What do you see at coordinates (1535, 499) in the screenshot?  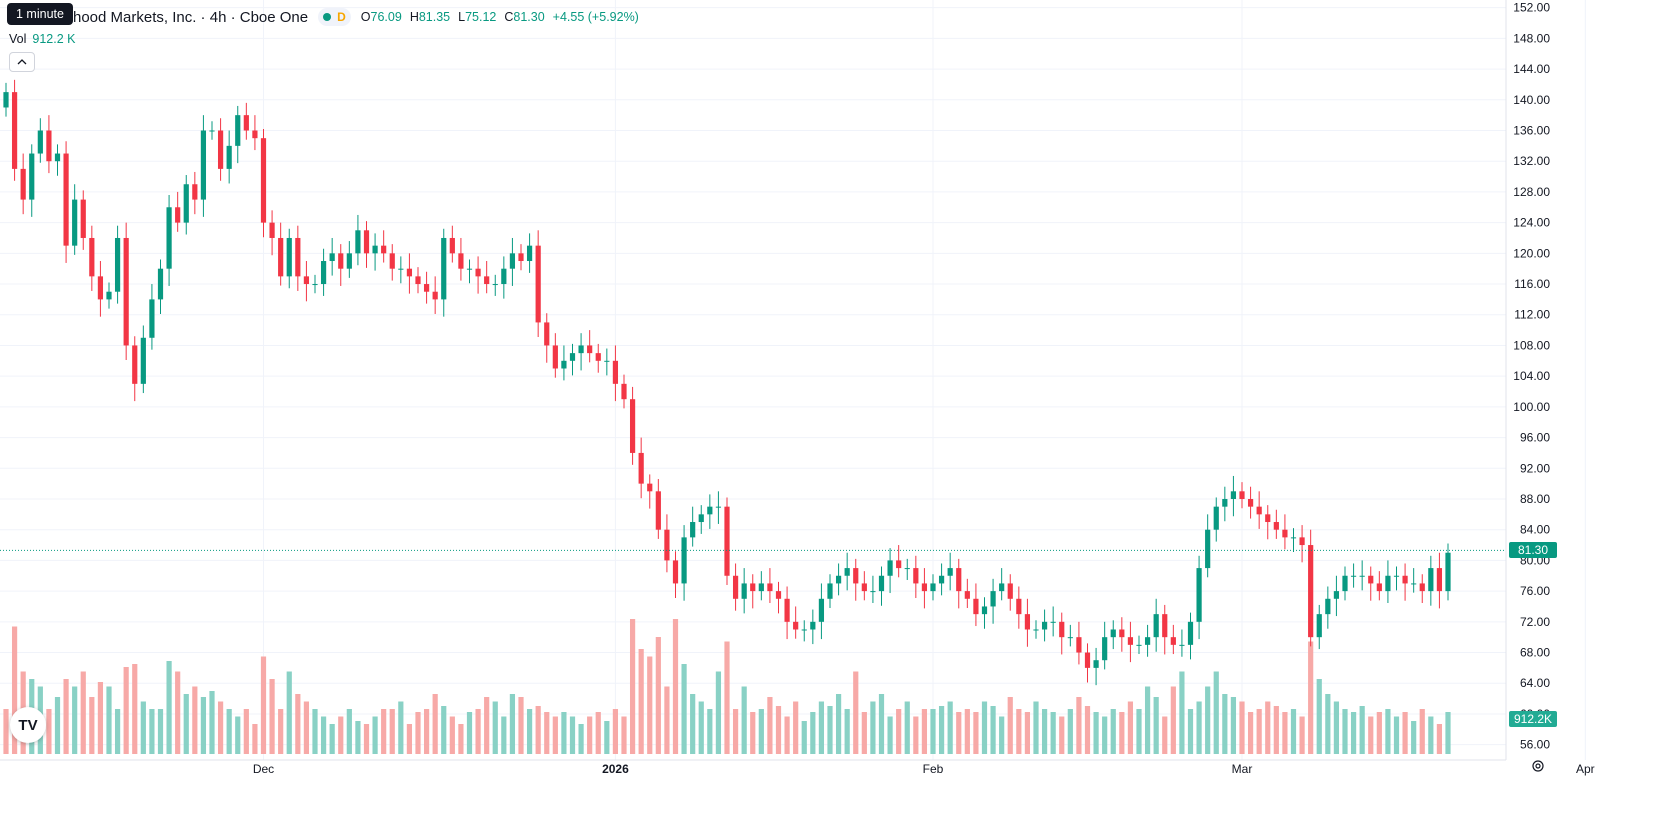 I see `y-tick-label: 88.00` at bounding box center [1535, 499].